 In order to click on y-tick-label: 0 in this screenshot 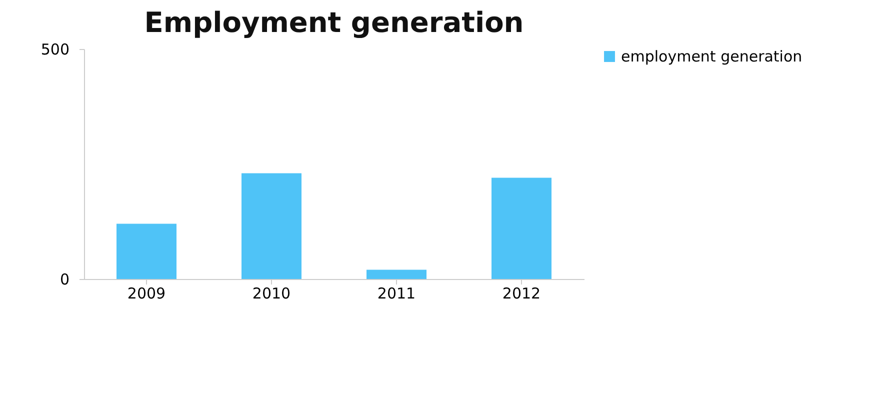, I will do `click(65, 279)`.